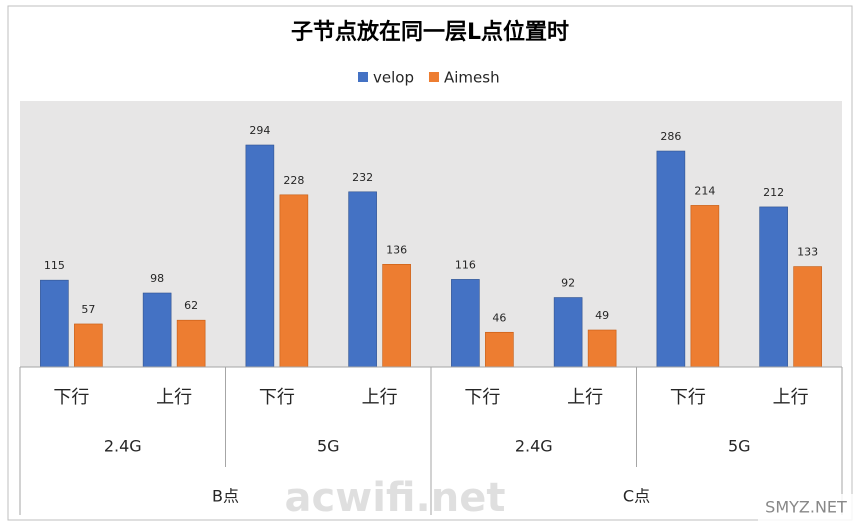  I want to click on data-label: 228, so click(293, 180).